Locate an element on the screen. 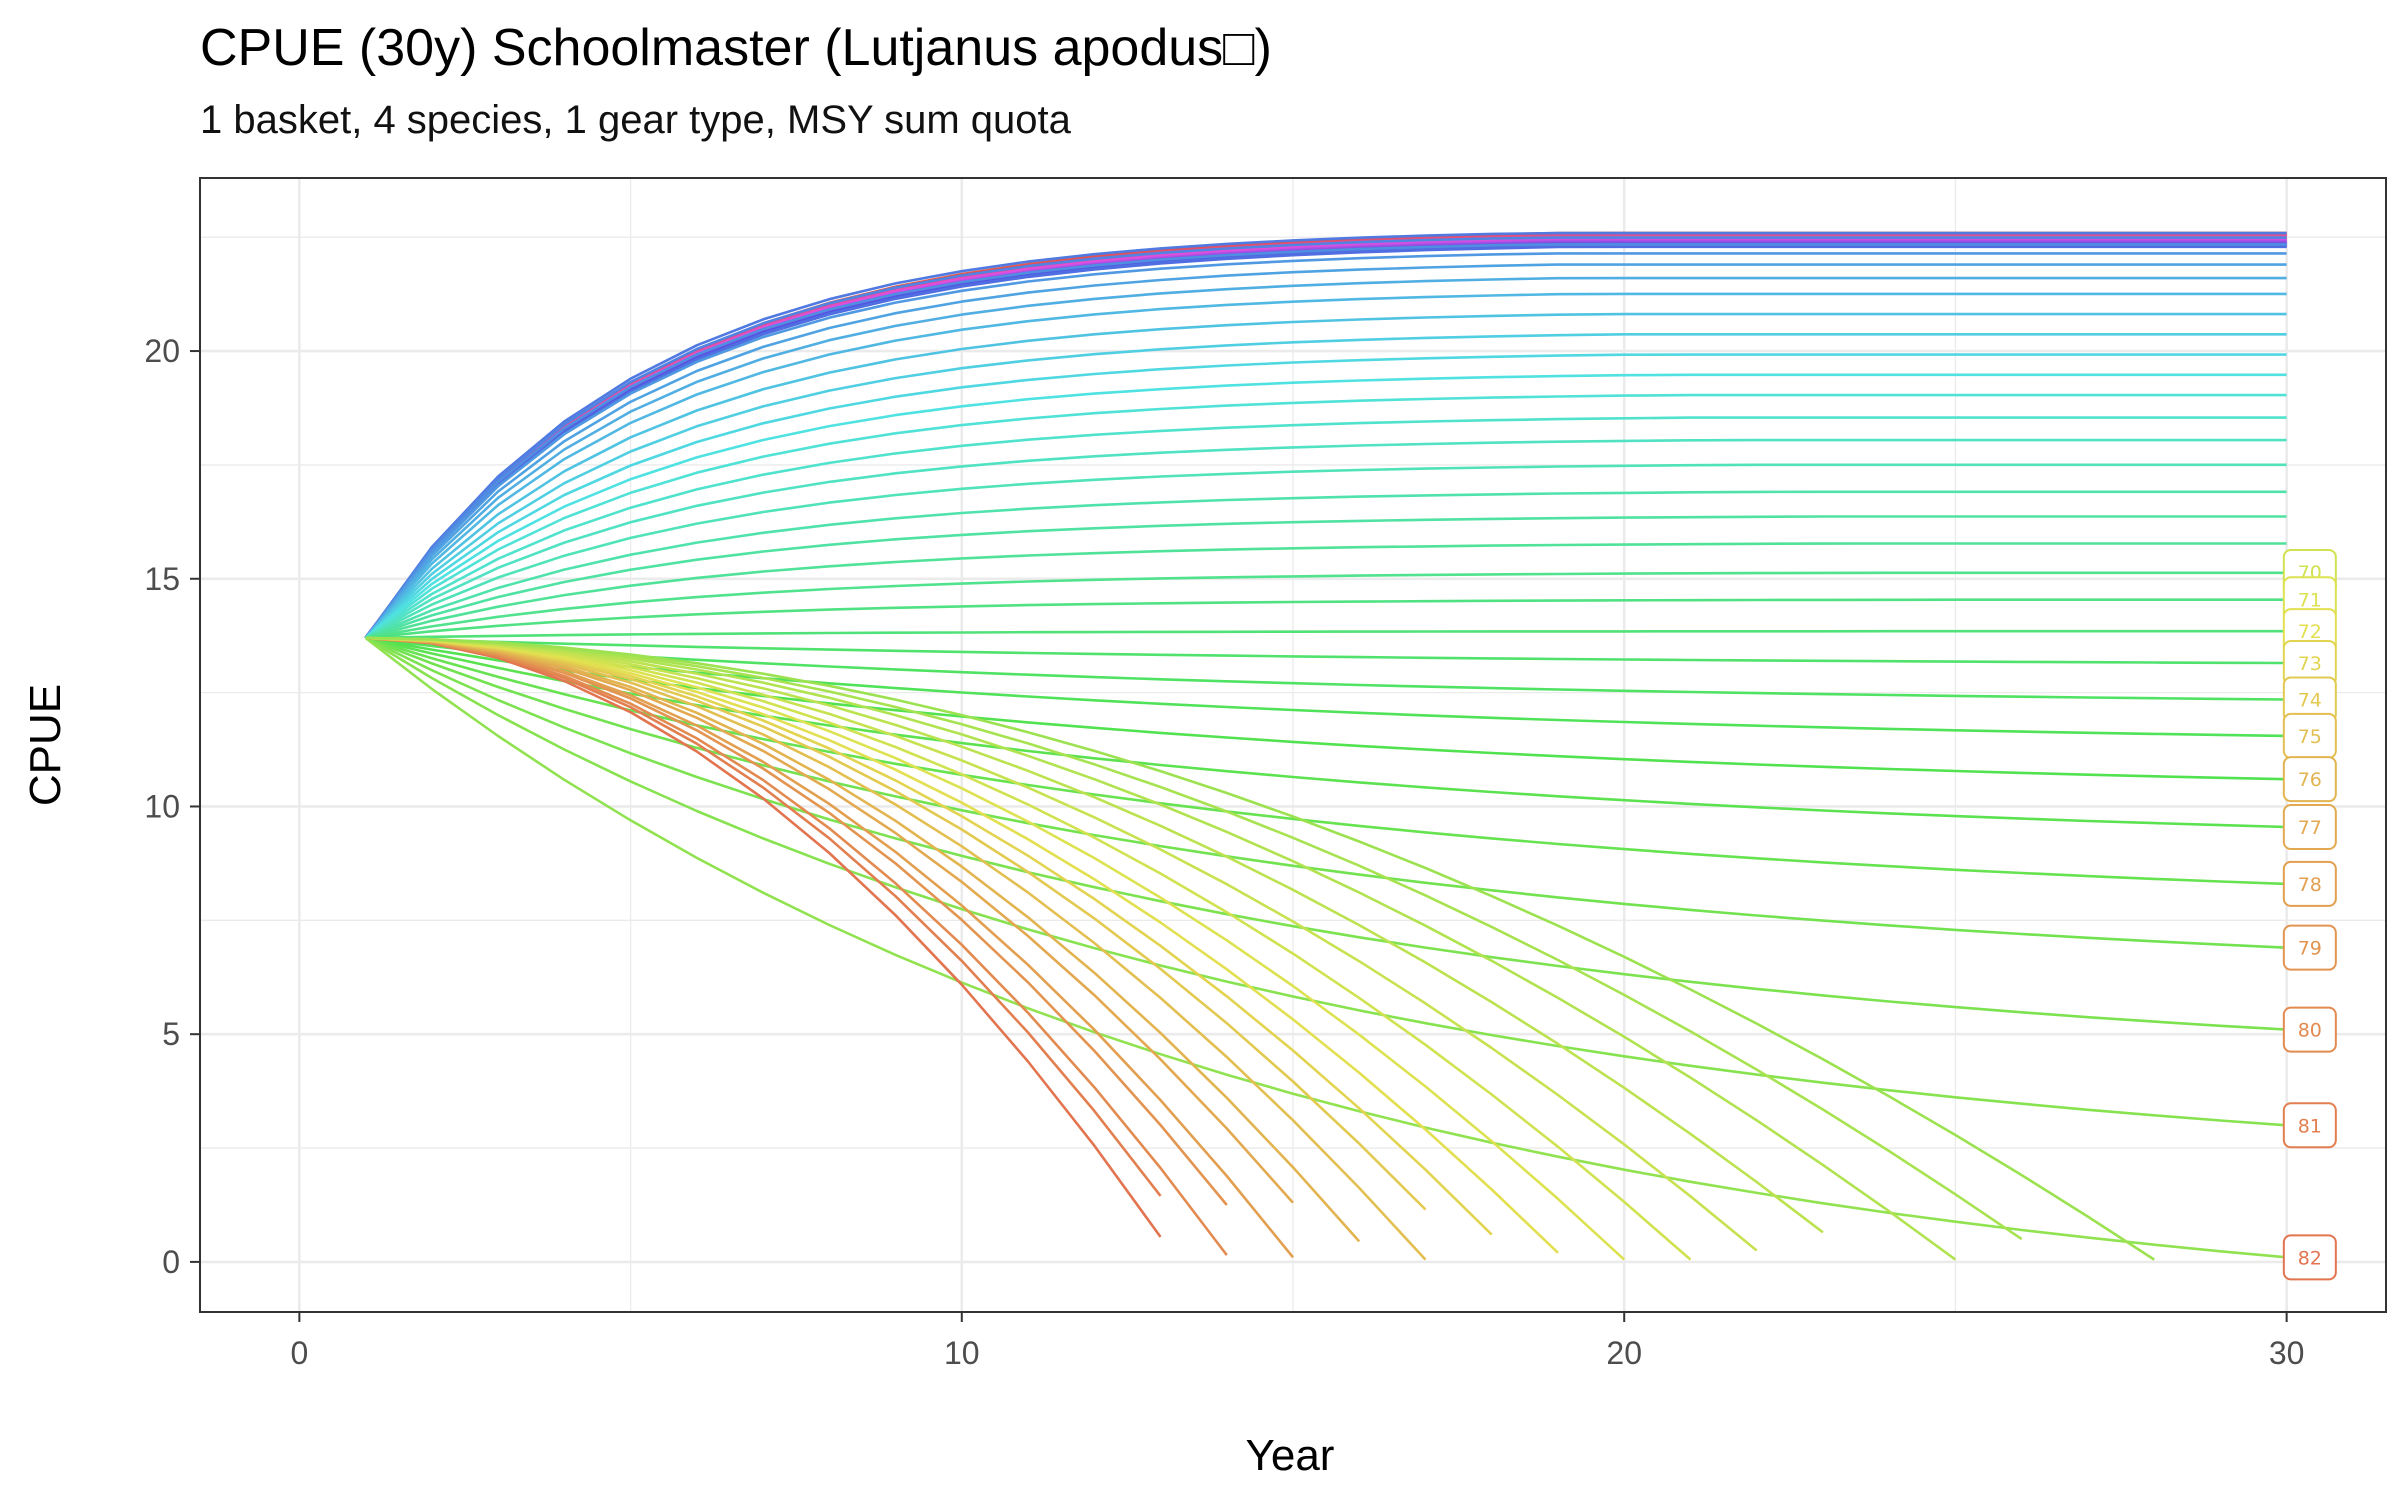 The image size is (2400, 1500). end-label-text: 76 is located at coordinates (2310, 780).